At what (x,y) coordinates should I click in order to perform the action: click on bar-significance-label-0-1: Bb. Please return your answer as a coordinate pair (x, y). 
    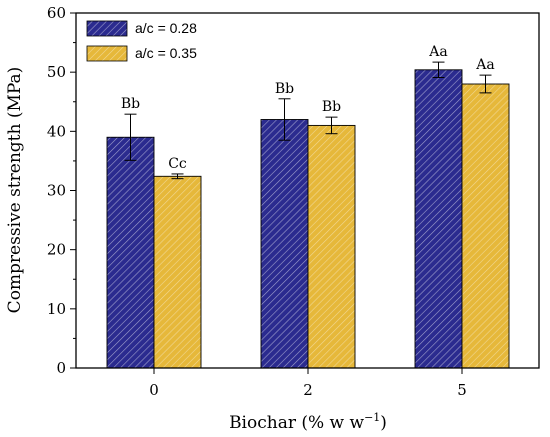
    Looking at the image, I should click on (284, 89).